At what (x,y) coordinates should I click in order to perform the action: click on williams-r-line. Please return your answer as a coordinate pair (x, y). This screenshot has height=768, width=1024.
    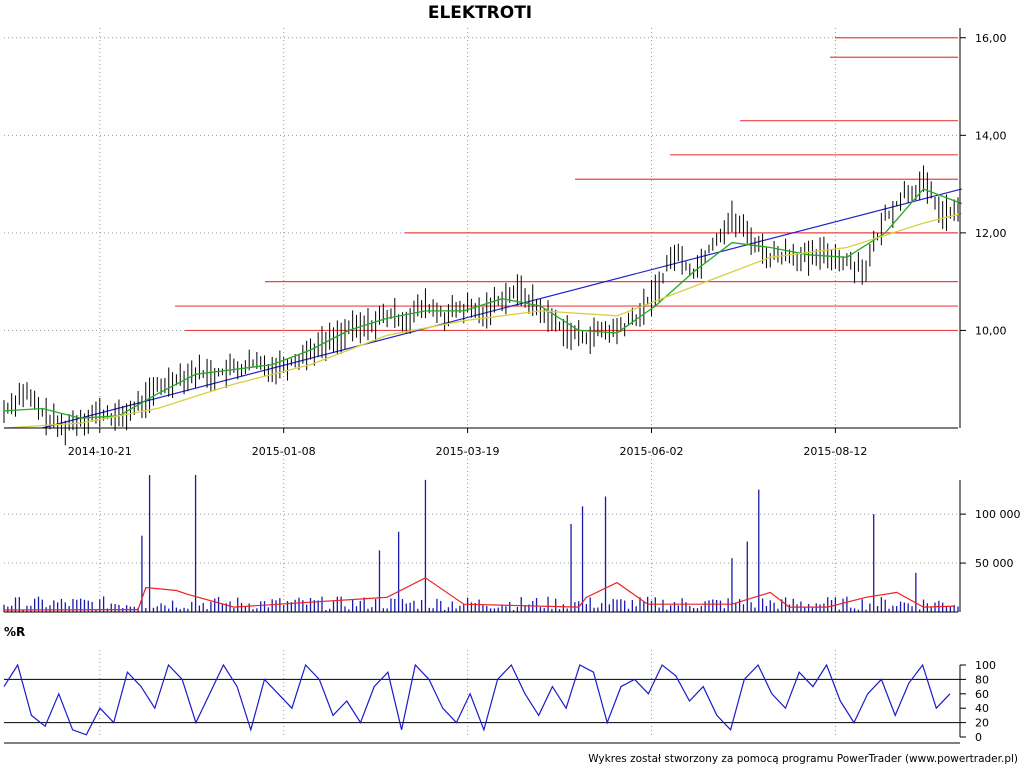
    Looking at the image, I should click on (477, 699).